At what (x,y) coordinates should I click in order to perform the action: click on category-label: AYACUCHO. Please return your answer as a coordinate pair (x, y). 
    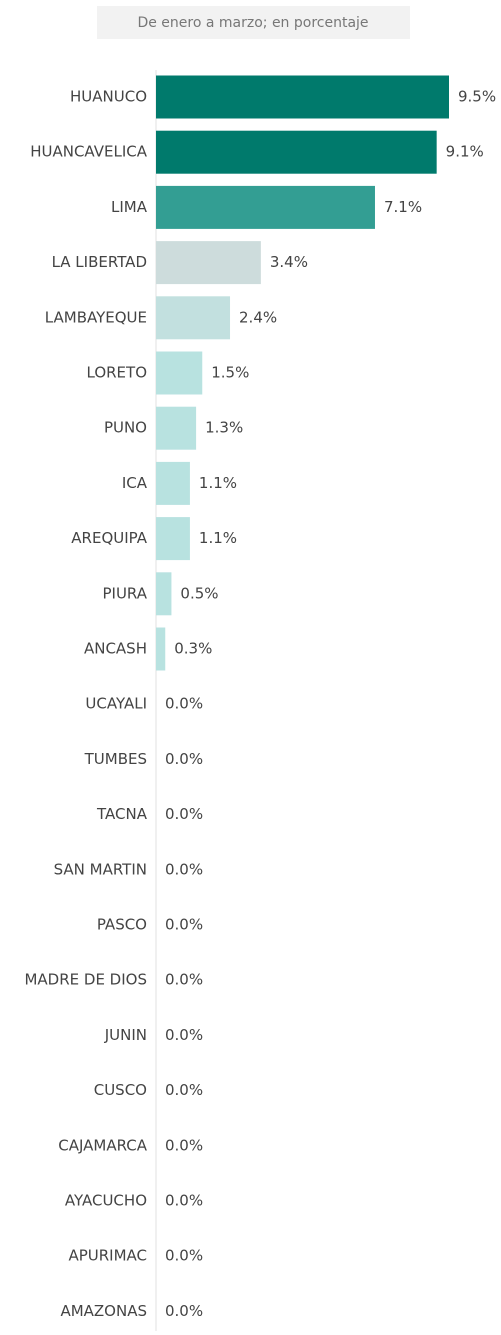
    Looking at the image, I should click on (106, 1201).